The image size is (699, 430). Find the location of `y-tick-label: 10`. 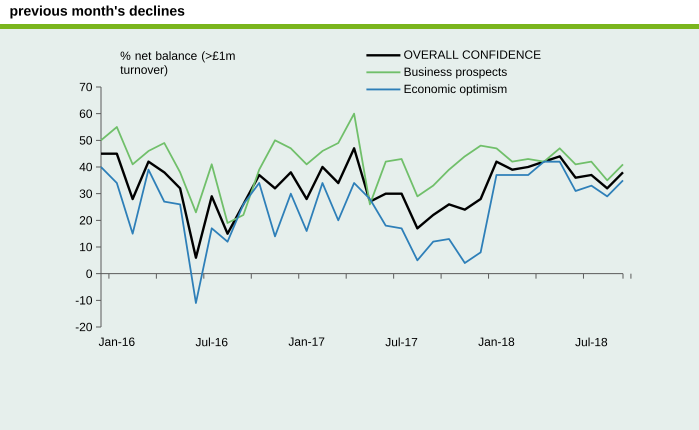

y-tick-label: 10 is located at coordinates (86, 247).